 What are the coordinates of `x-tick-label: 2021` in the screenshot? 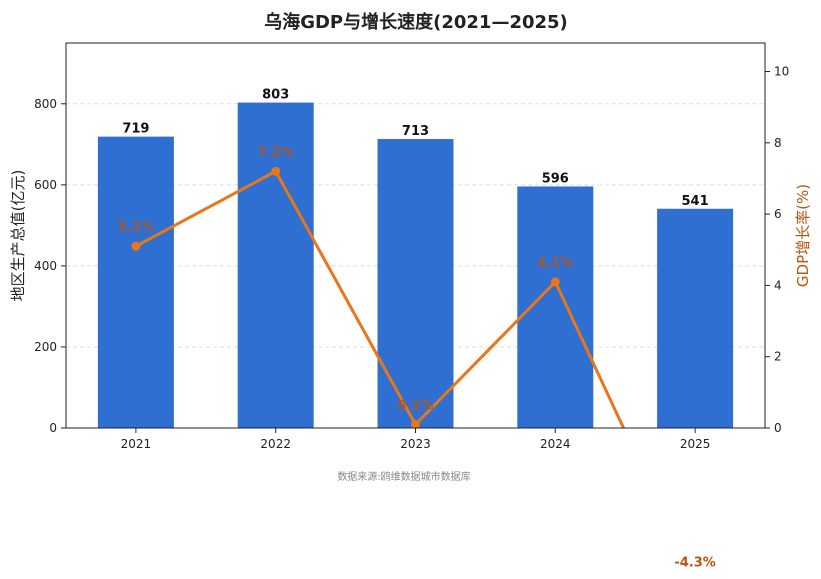 It's located at (136, 444).